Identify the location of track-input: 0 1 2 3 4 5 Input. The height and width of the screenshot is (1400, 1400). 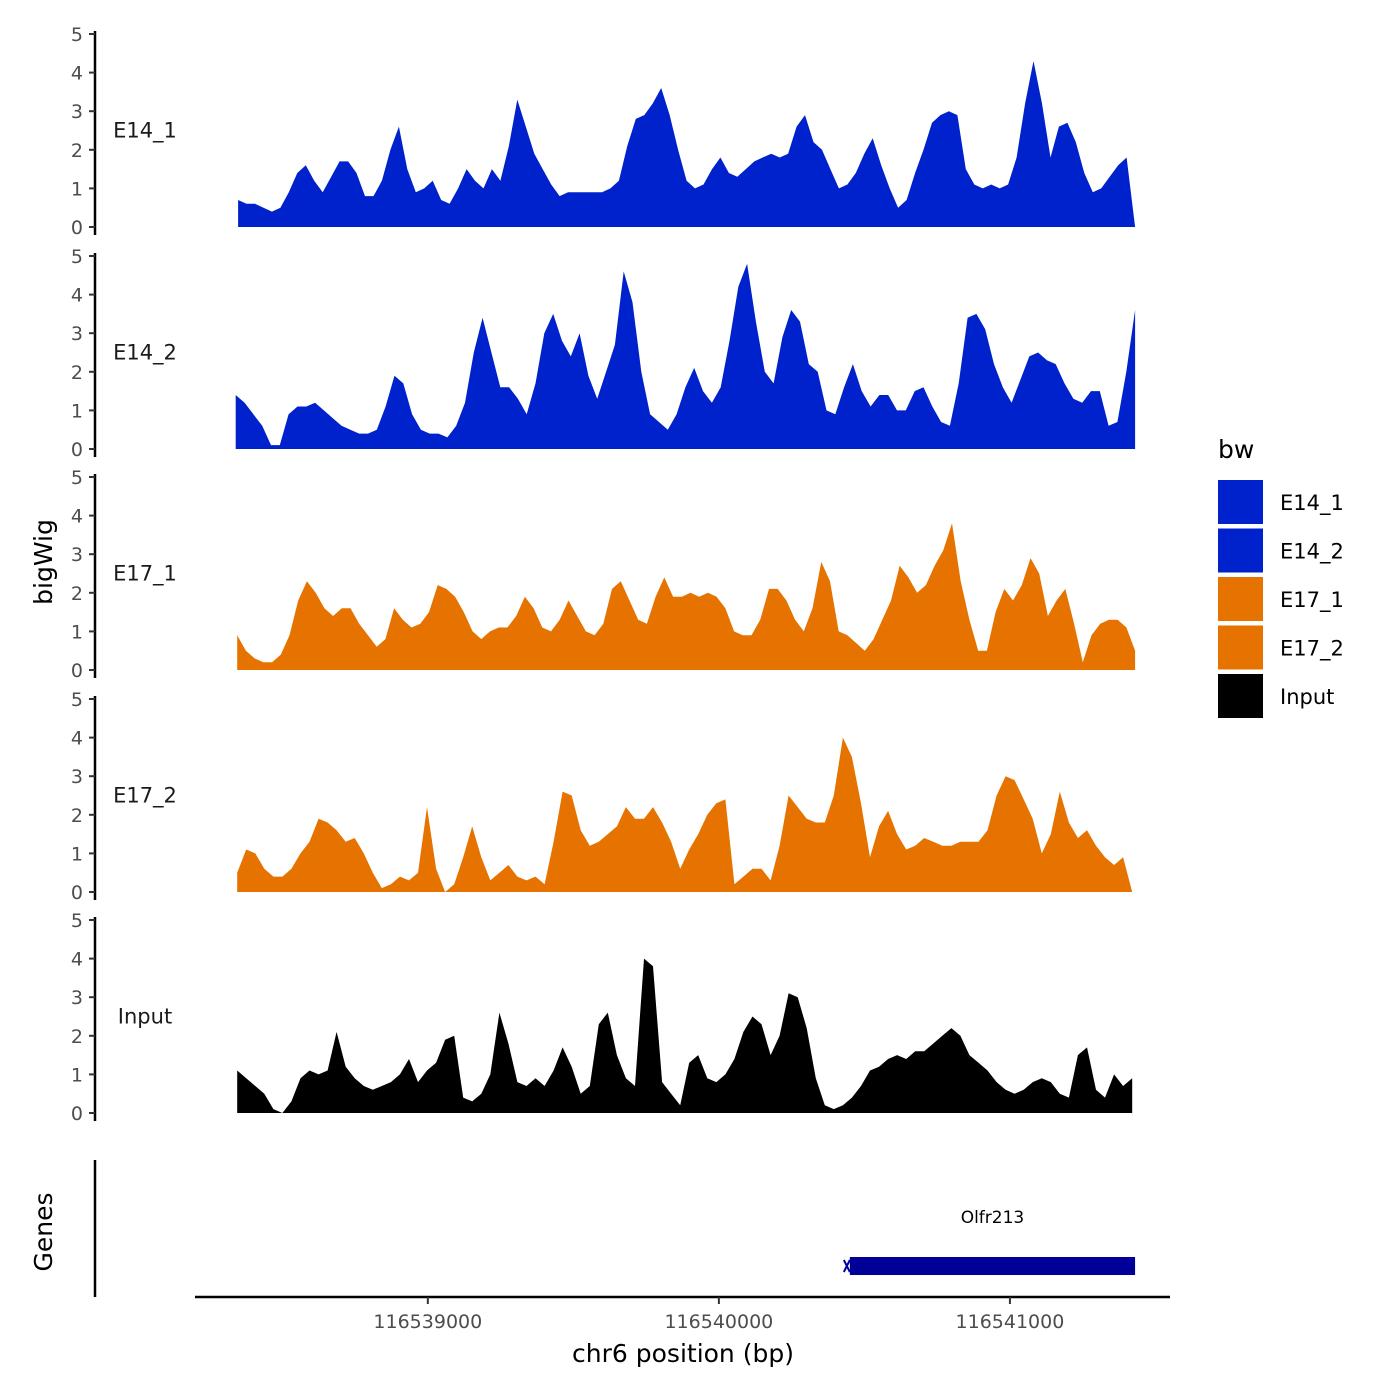
(602, 1017).